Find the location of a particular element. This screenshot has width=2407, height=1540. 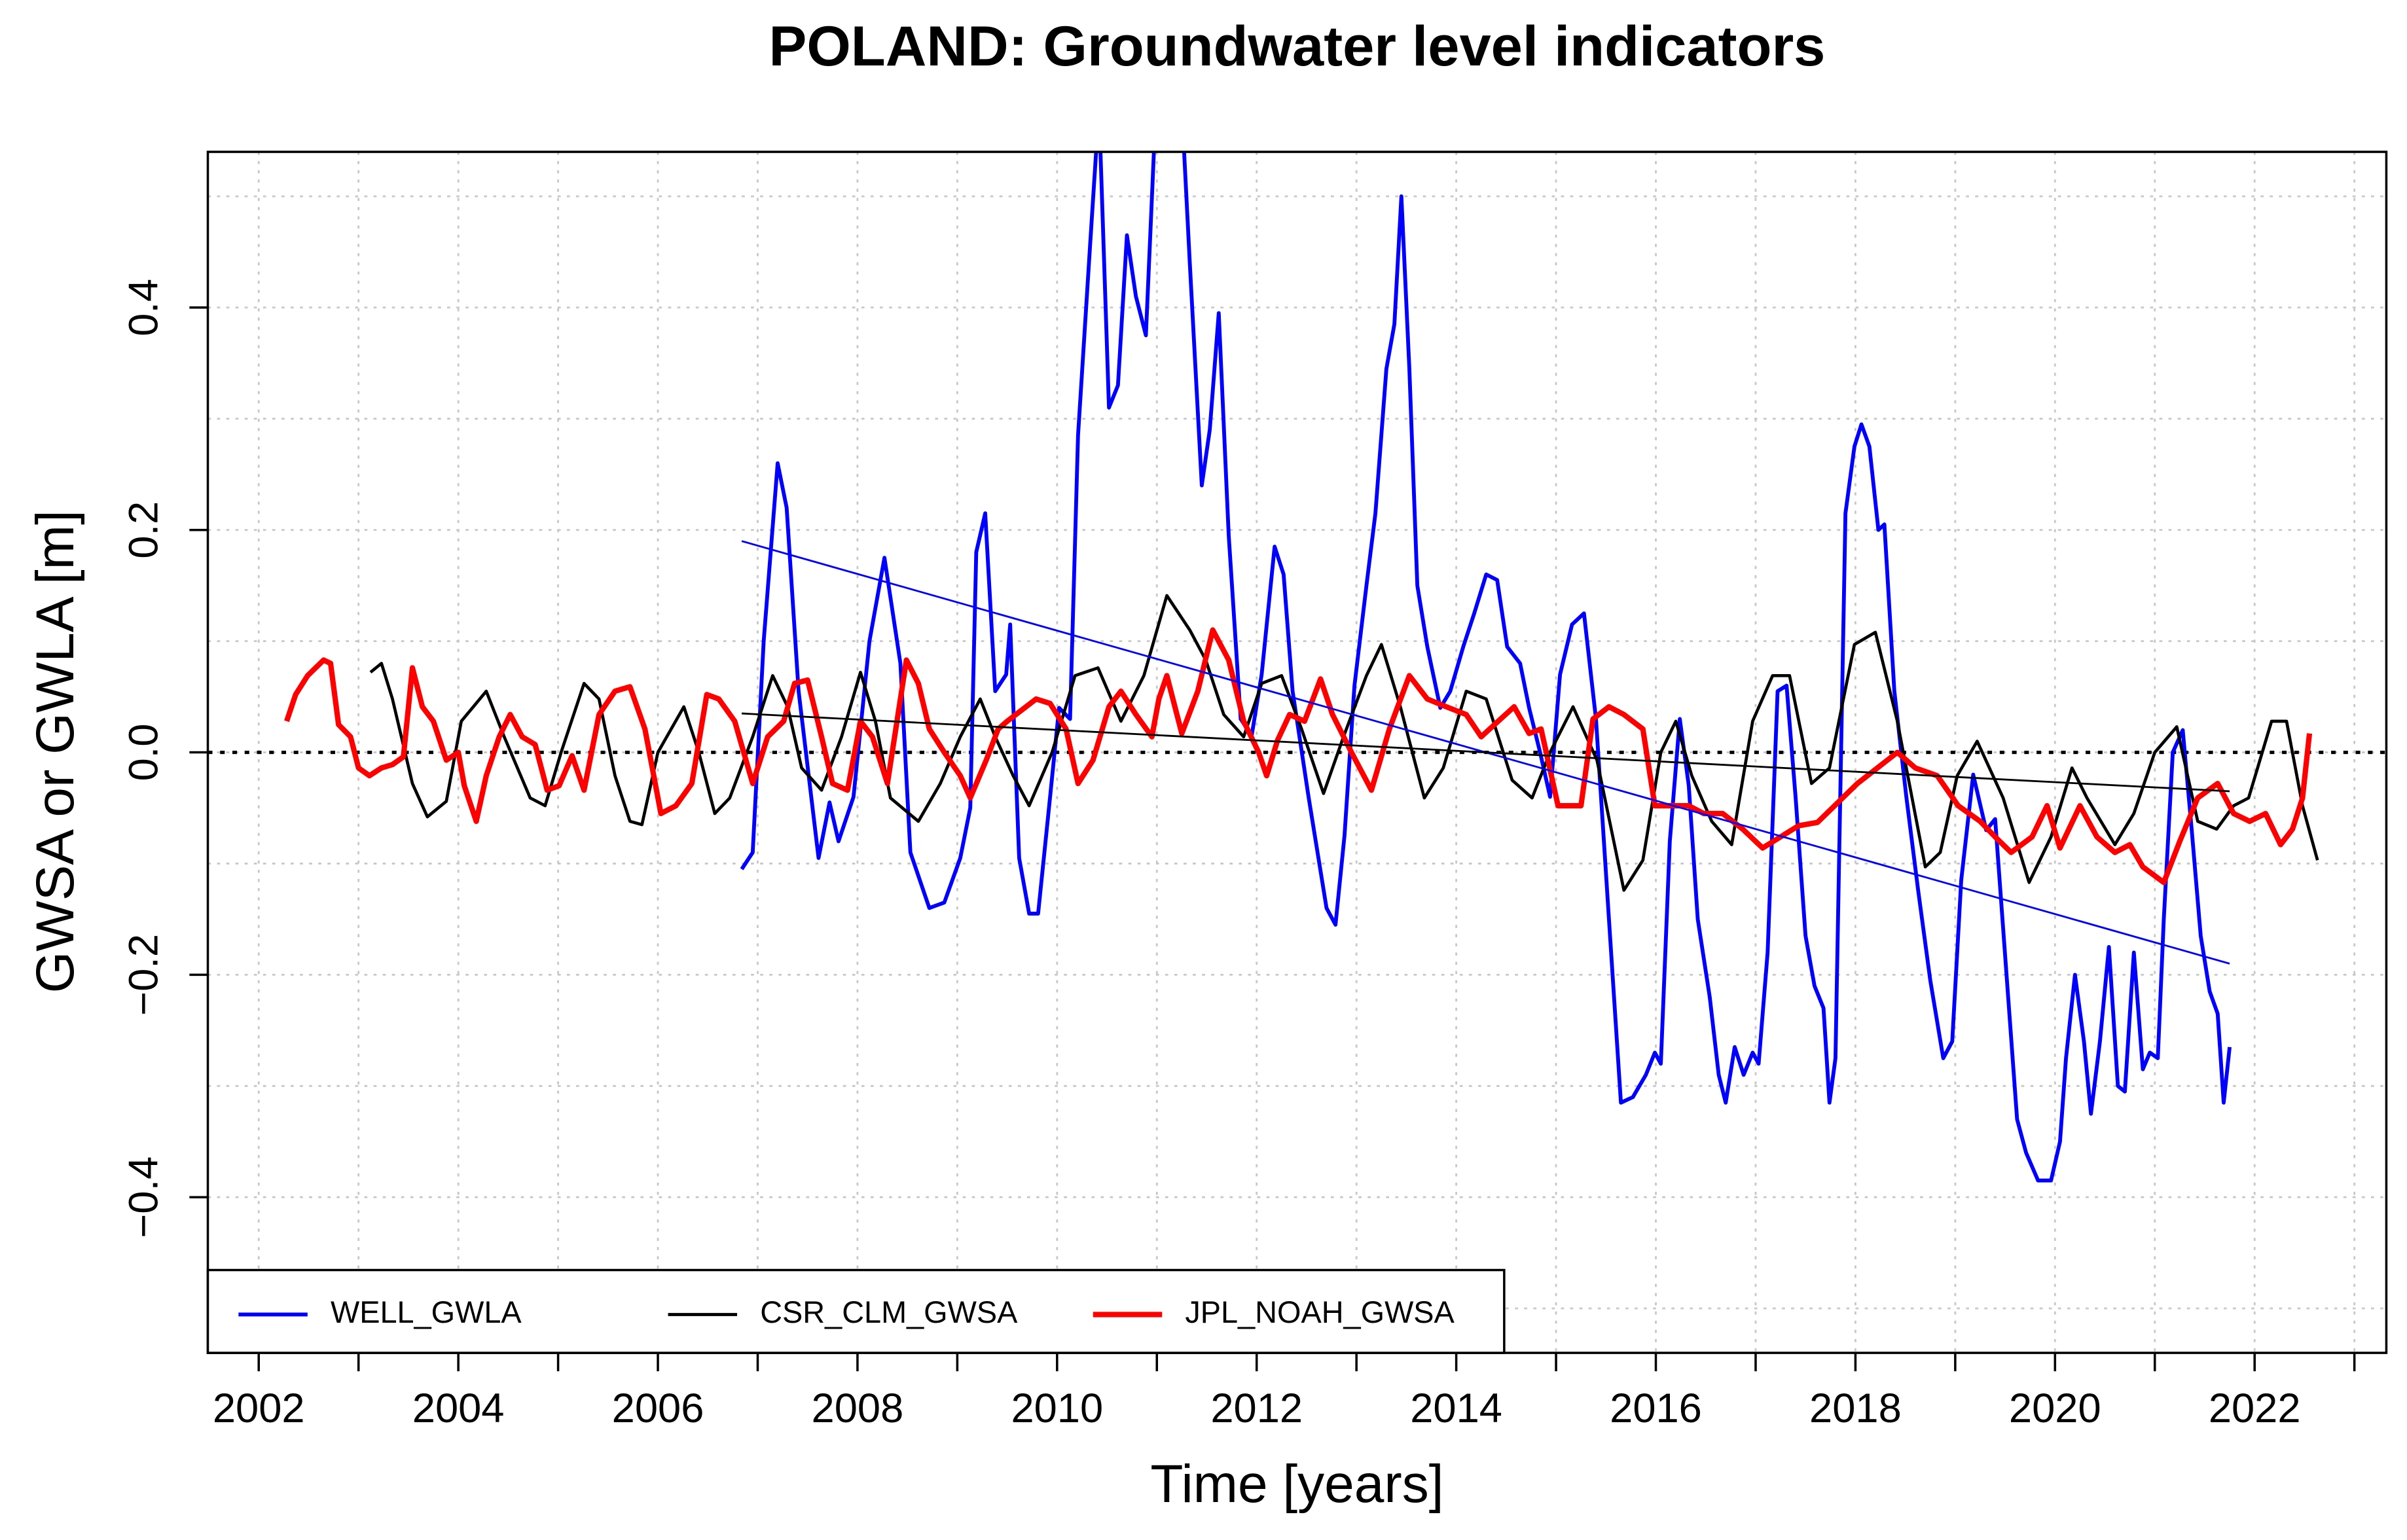

x-axis-label: Time [years] is located at coordinates (1296, 1484).